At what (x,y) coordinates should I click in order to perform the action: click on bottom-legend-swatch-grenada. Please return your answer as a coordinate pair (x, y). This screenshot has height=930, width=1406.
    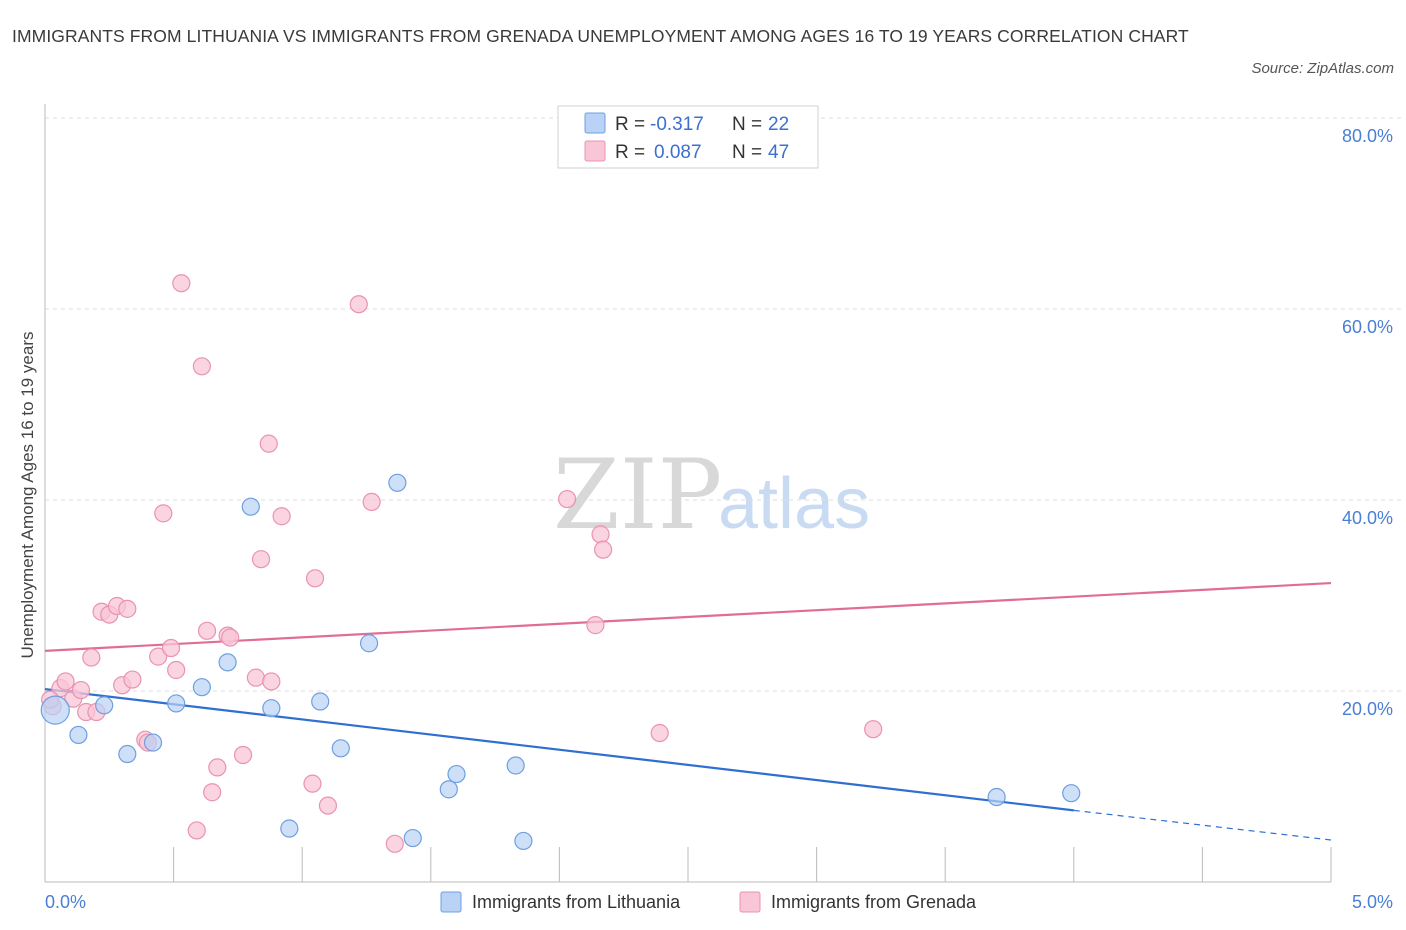
    Looking at the image, I should click on (750, 902).